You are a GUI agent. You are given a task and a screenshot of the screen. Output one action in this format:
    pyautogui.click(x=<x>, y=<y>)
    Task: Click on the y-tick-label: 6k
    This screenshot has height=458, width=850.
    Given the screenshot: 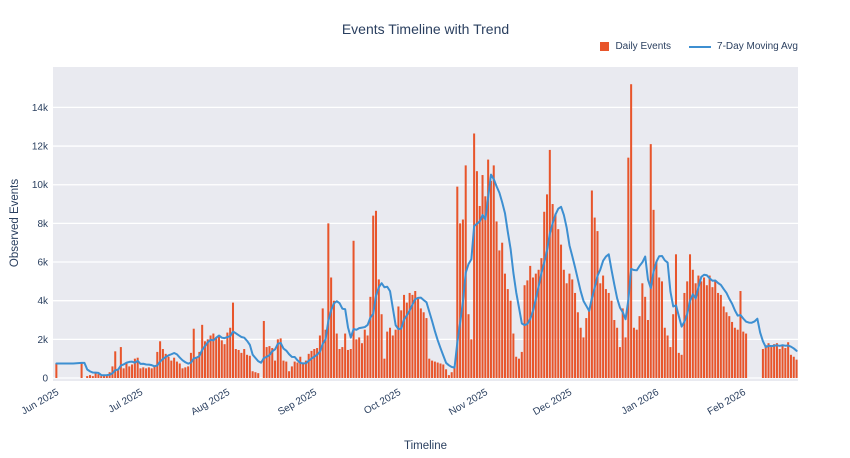 What is the action you would take?
    pyautogui.click(x=43, y=263)
    